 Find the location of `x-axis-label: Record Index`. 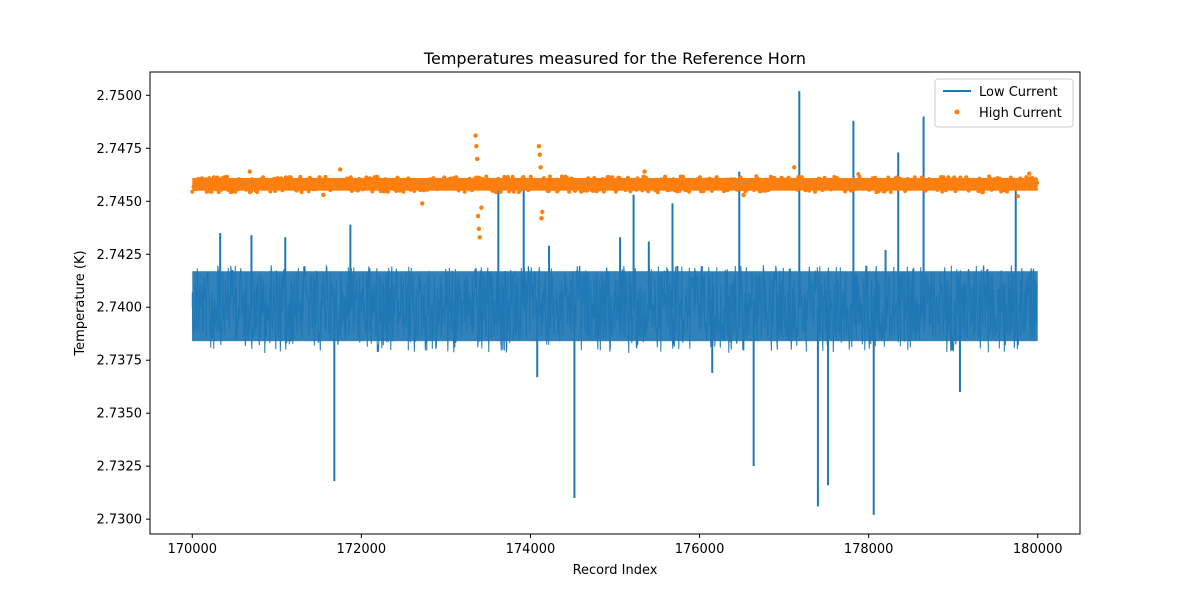

x-axis-label: Record Index is located at coordinates (615, 570).